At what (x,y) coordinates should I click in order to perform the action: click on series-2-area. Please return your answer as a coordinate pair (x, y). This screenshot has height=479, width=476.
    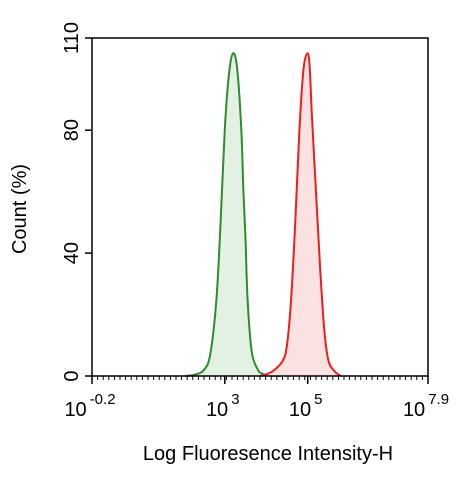
    Looking at the image, I should click on (300, 215).